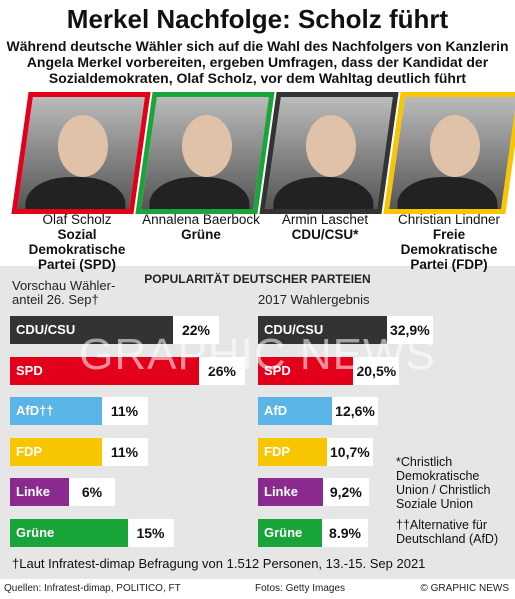 The width and height of the screenshot is (515, 599). What do you see at coordinates (349, 451) in the screenshot?
I see `value-label: 10,7%` at bounding box center [349, 451].